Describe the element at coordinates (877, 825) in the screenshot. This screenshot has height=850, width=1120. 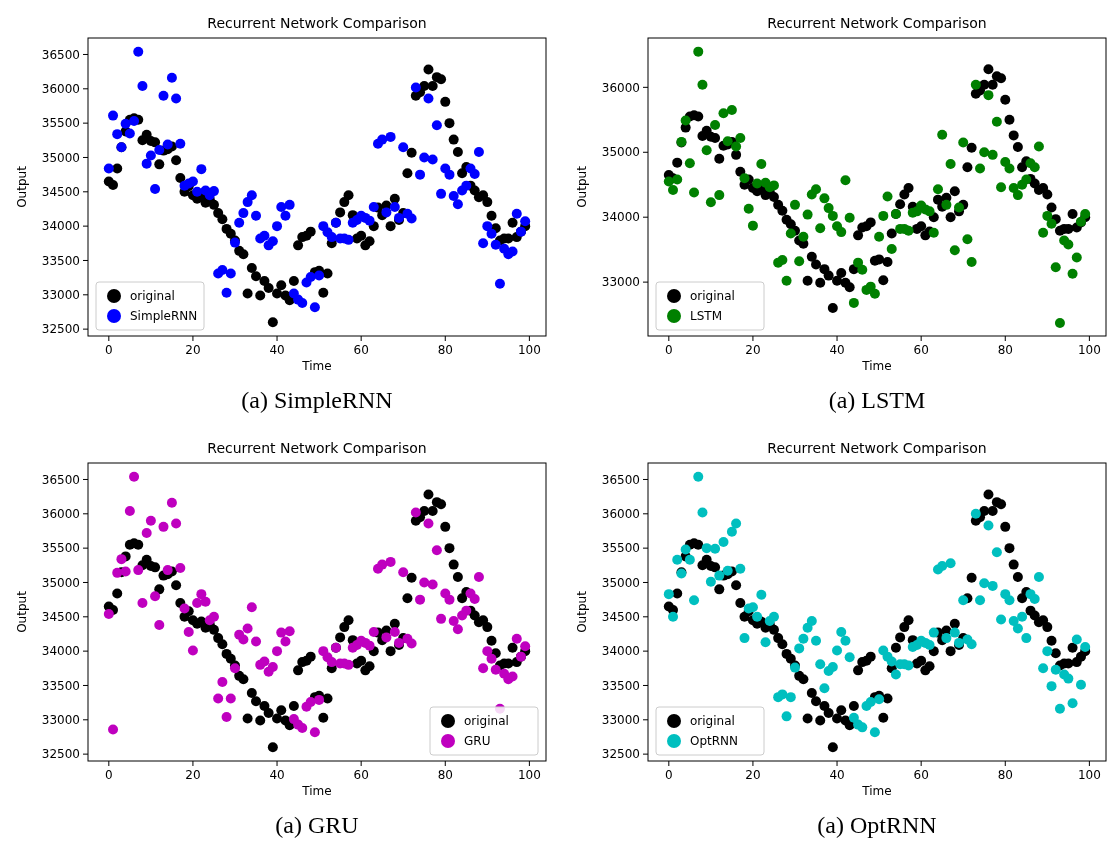
I see `text: (a) OptRNN` at that location.